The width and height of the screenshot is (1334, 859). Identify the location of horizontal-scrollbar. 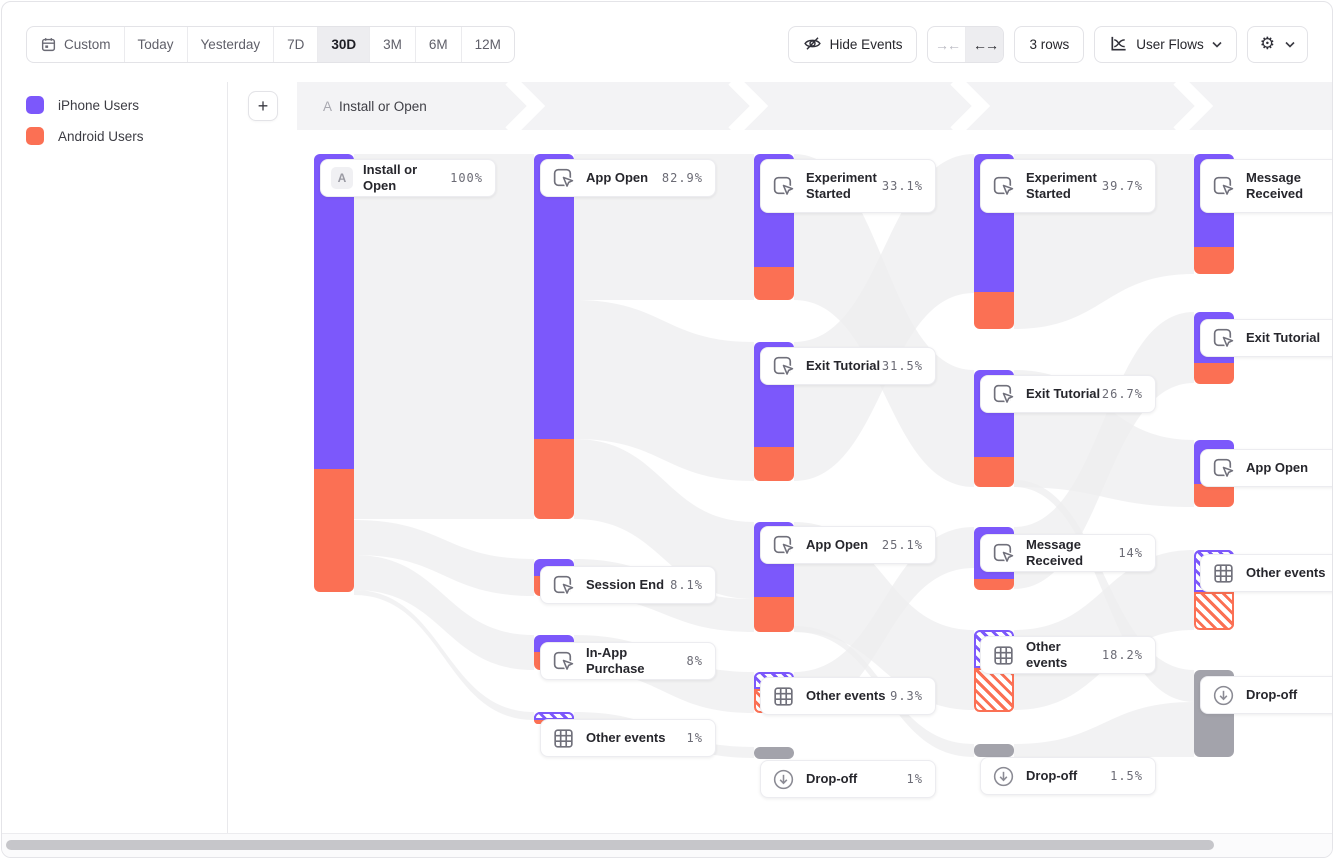
(667, 845).